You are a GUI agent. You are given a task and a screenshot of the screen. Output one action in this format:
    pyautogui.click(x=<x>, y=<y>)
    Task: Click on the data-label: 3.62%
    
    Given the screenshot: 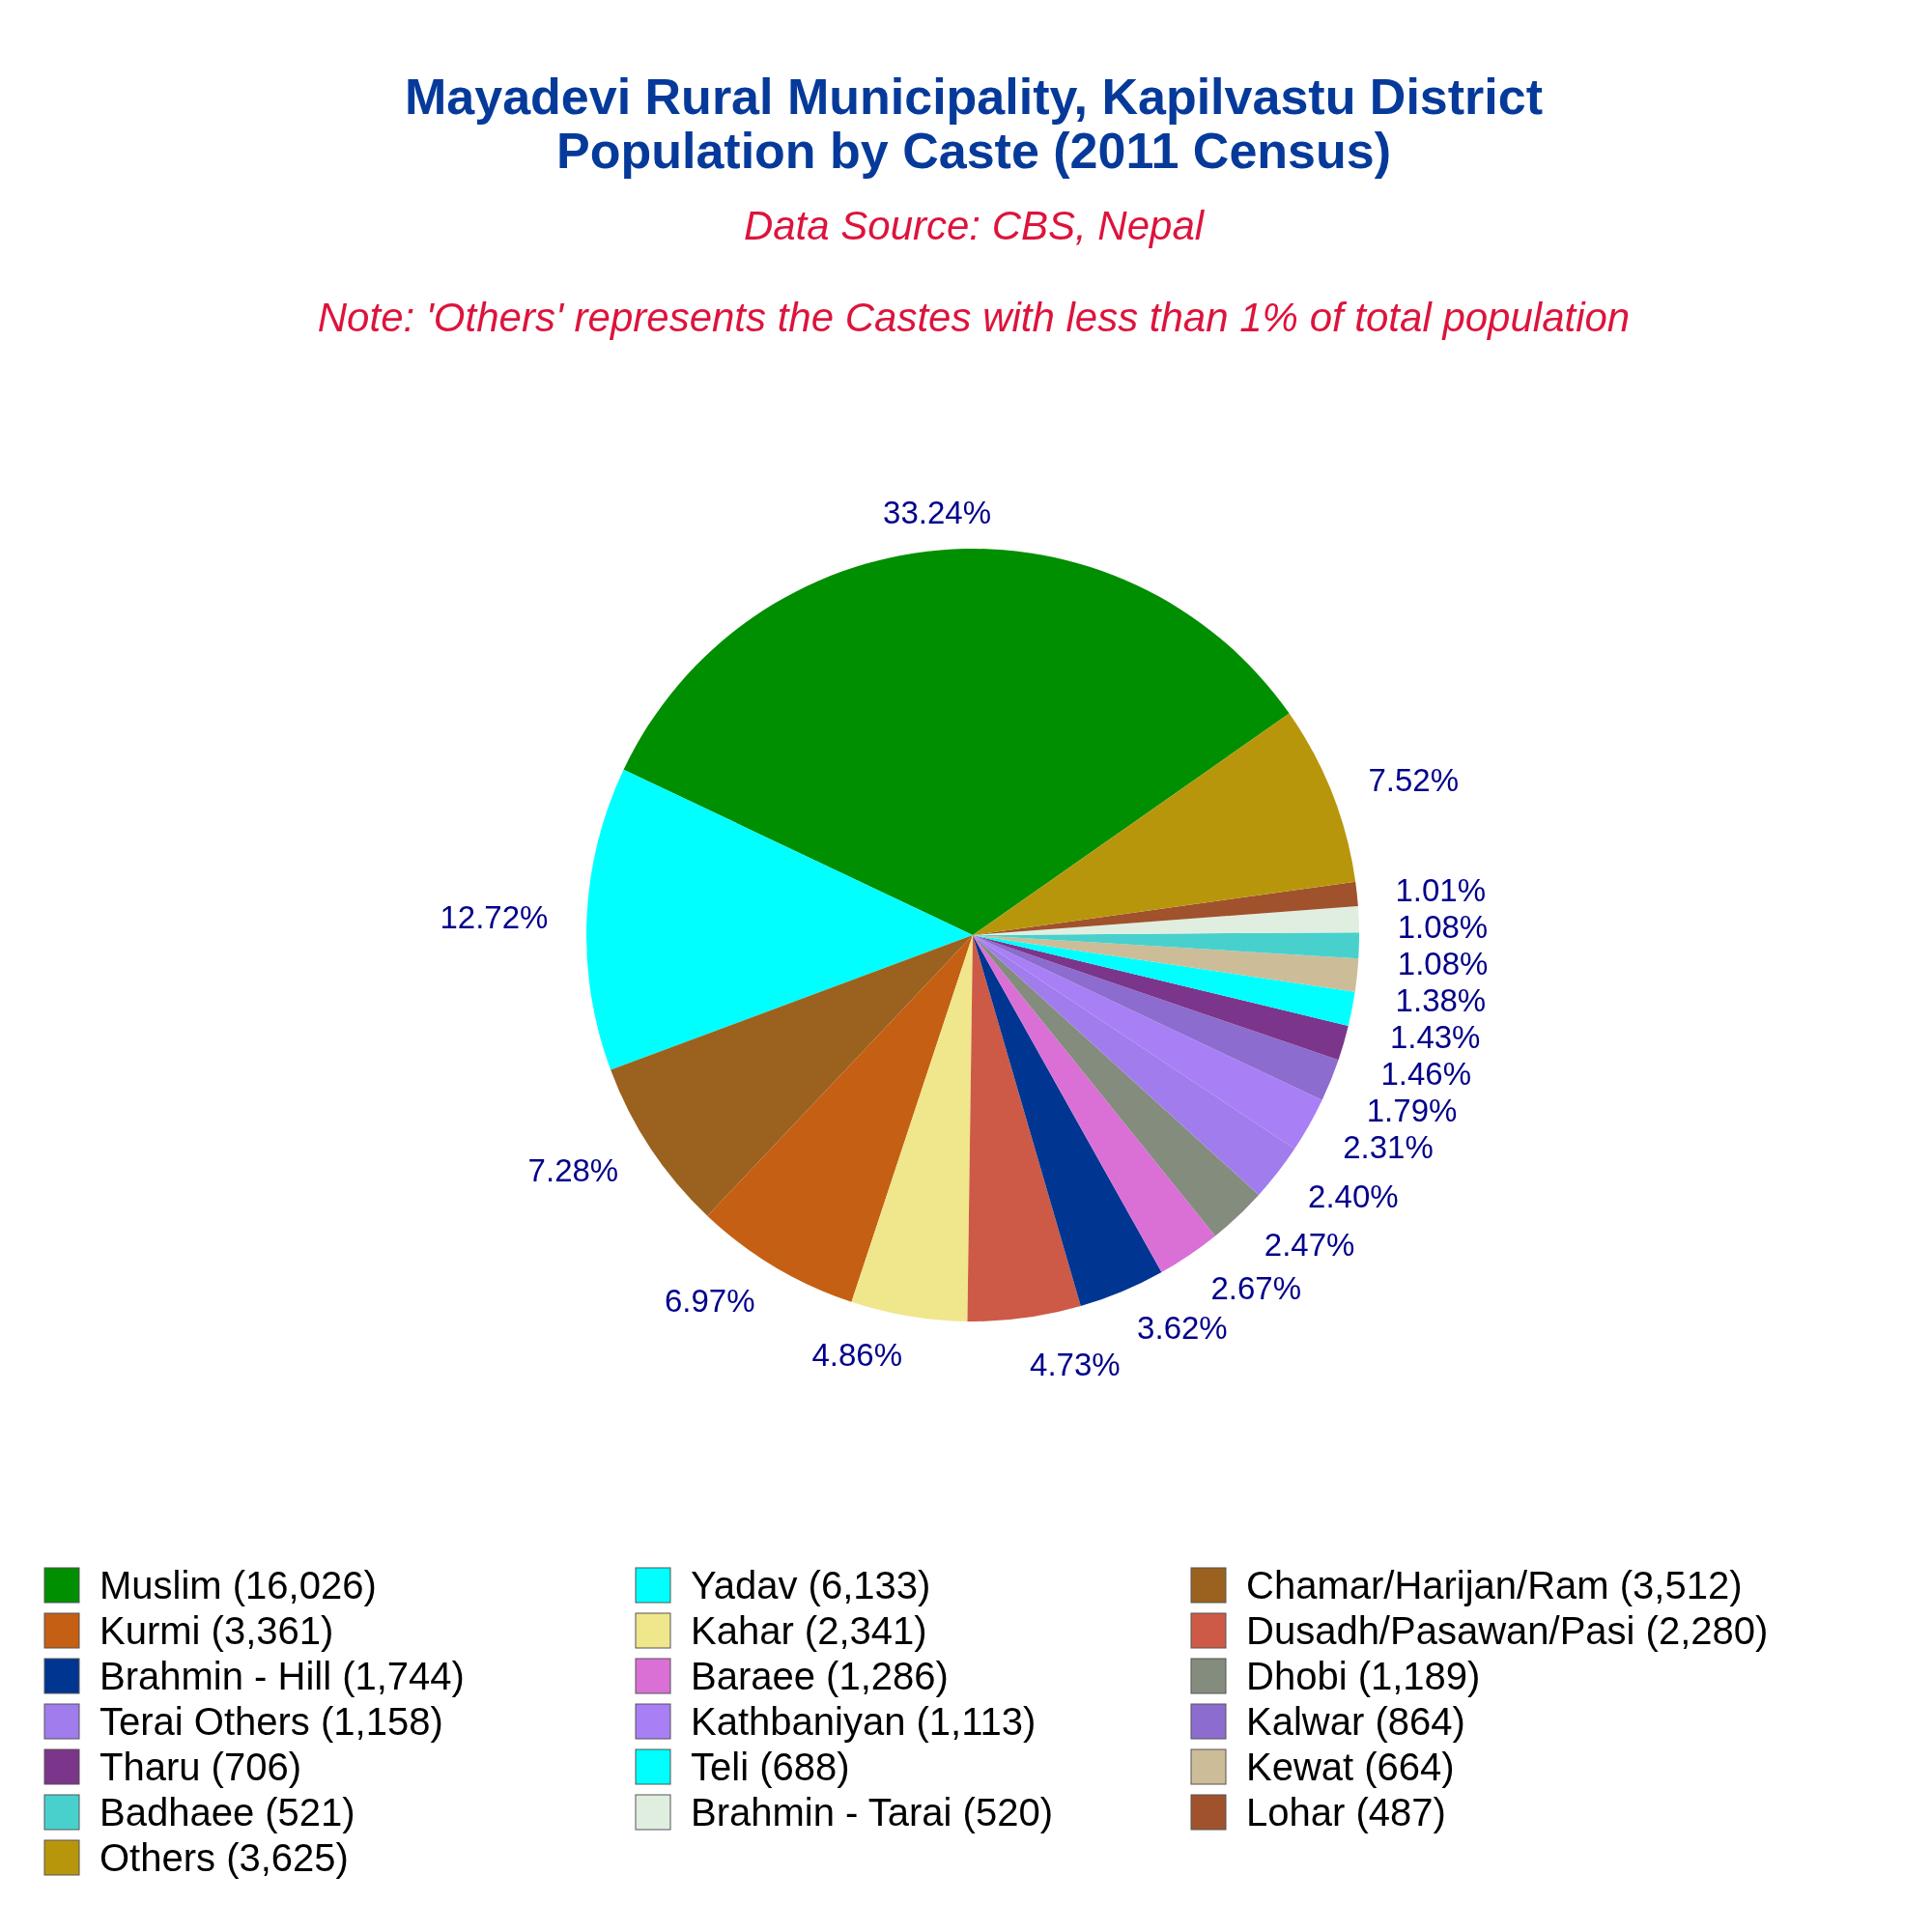 What is the action you would take?
    pyautogui.click(x=1182, y=1327)
    